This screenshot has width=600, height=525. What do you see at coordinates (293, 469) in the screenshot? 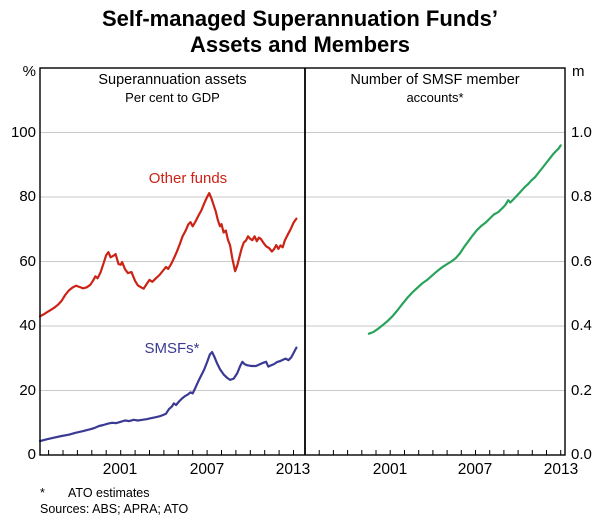
I see `x-tick-label-left-2013: 2013` at bounding box center [293, 469].